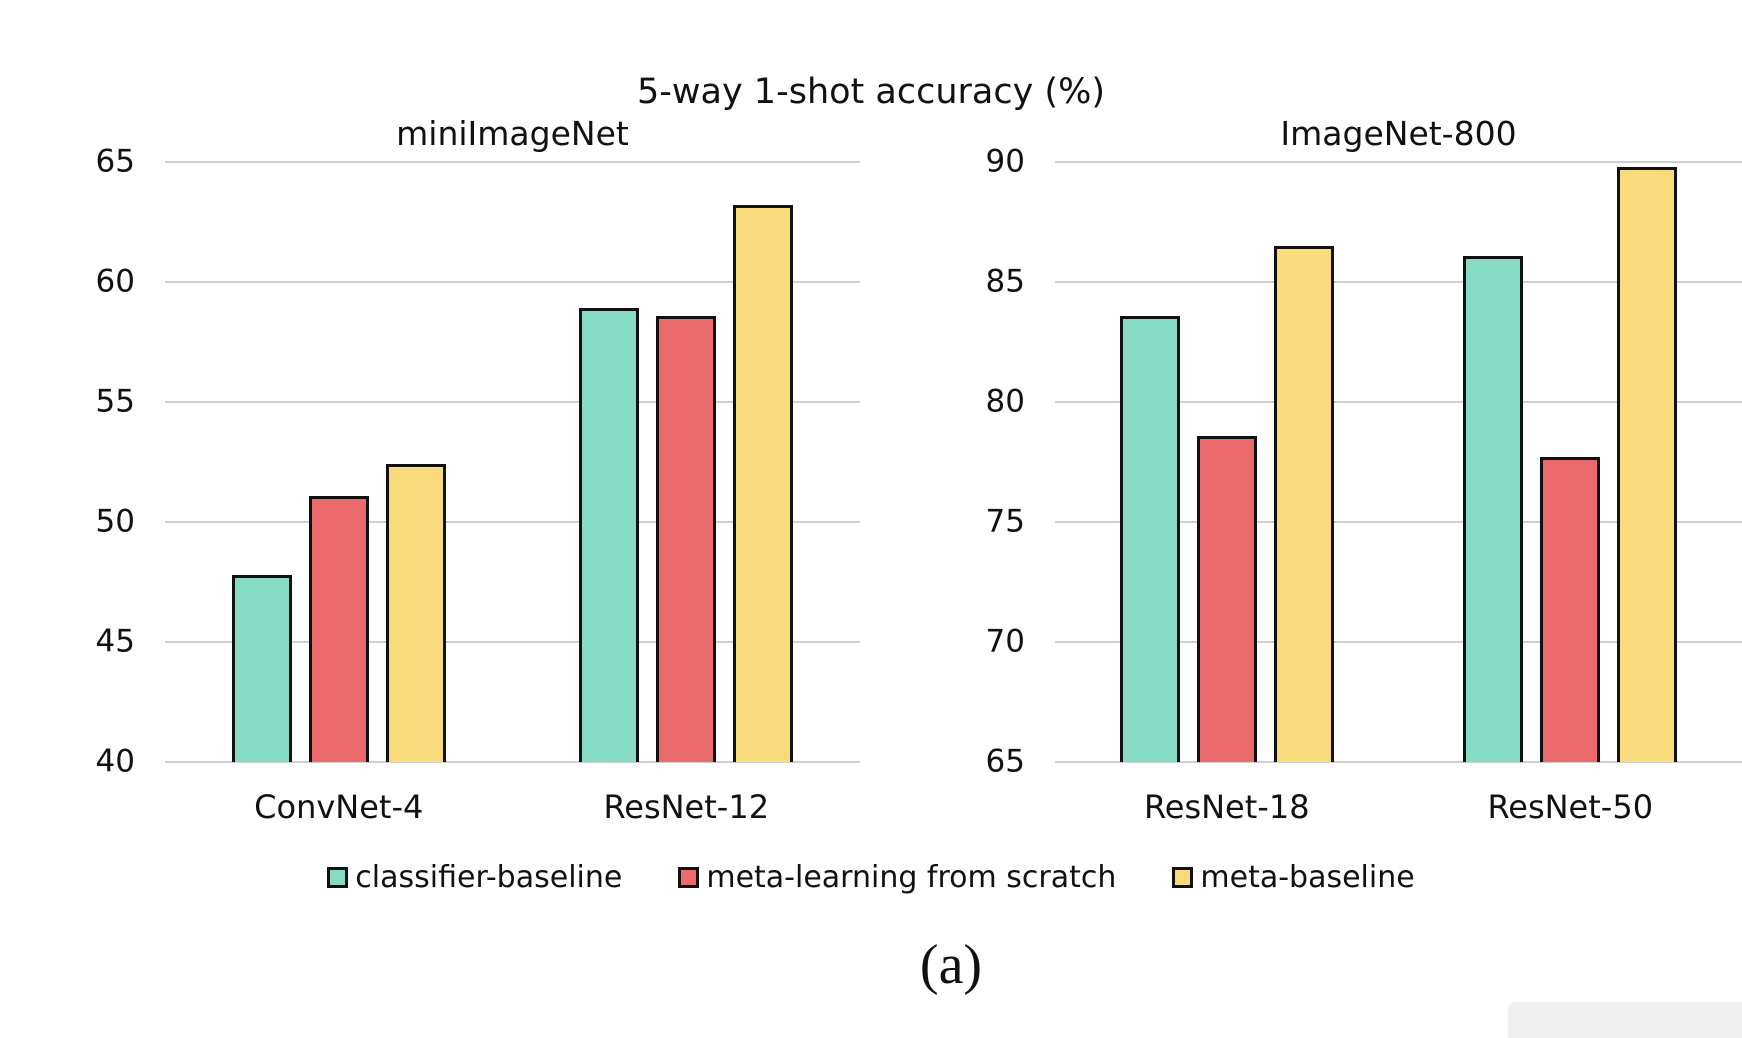  I want to click on legend-item-classifier-baseline: classifier-baseline, so click(474, 877).